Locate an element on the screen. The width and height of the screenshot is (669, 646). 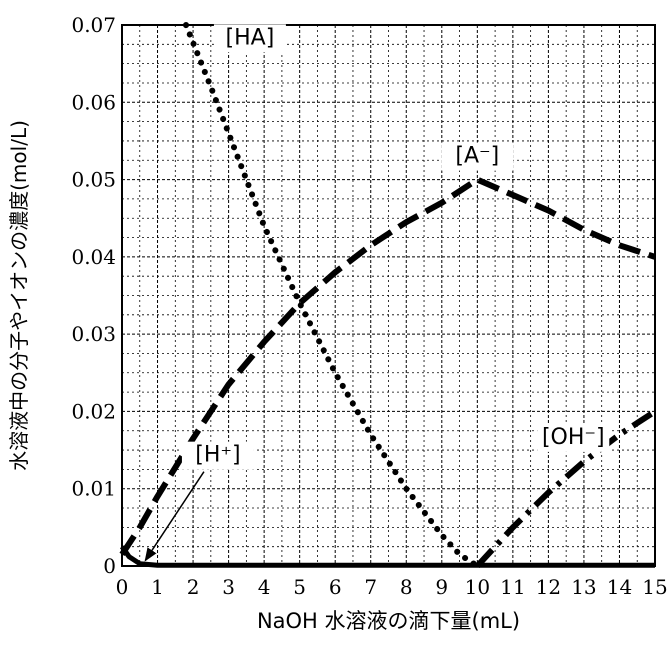
annotation-bg-oh-minus is located at coordinates (573, 437).